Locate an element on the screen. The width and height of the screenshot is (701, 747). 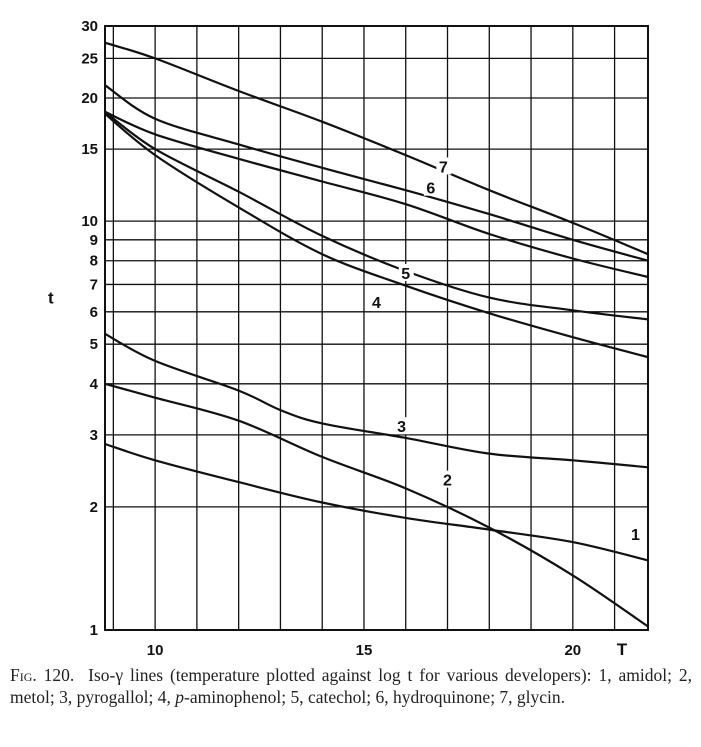
x-axis-label: T is located at coordinates (622, 649).